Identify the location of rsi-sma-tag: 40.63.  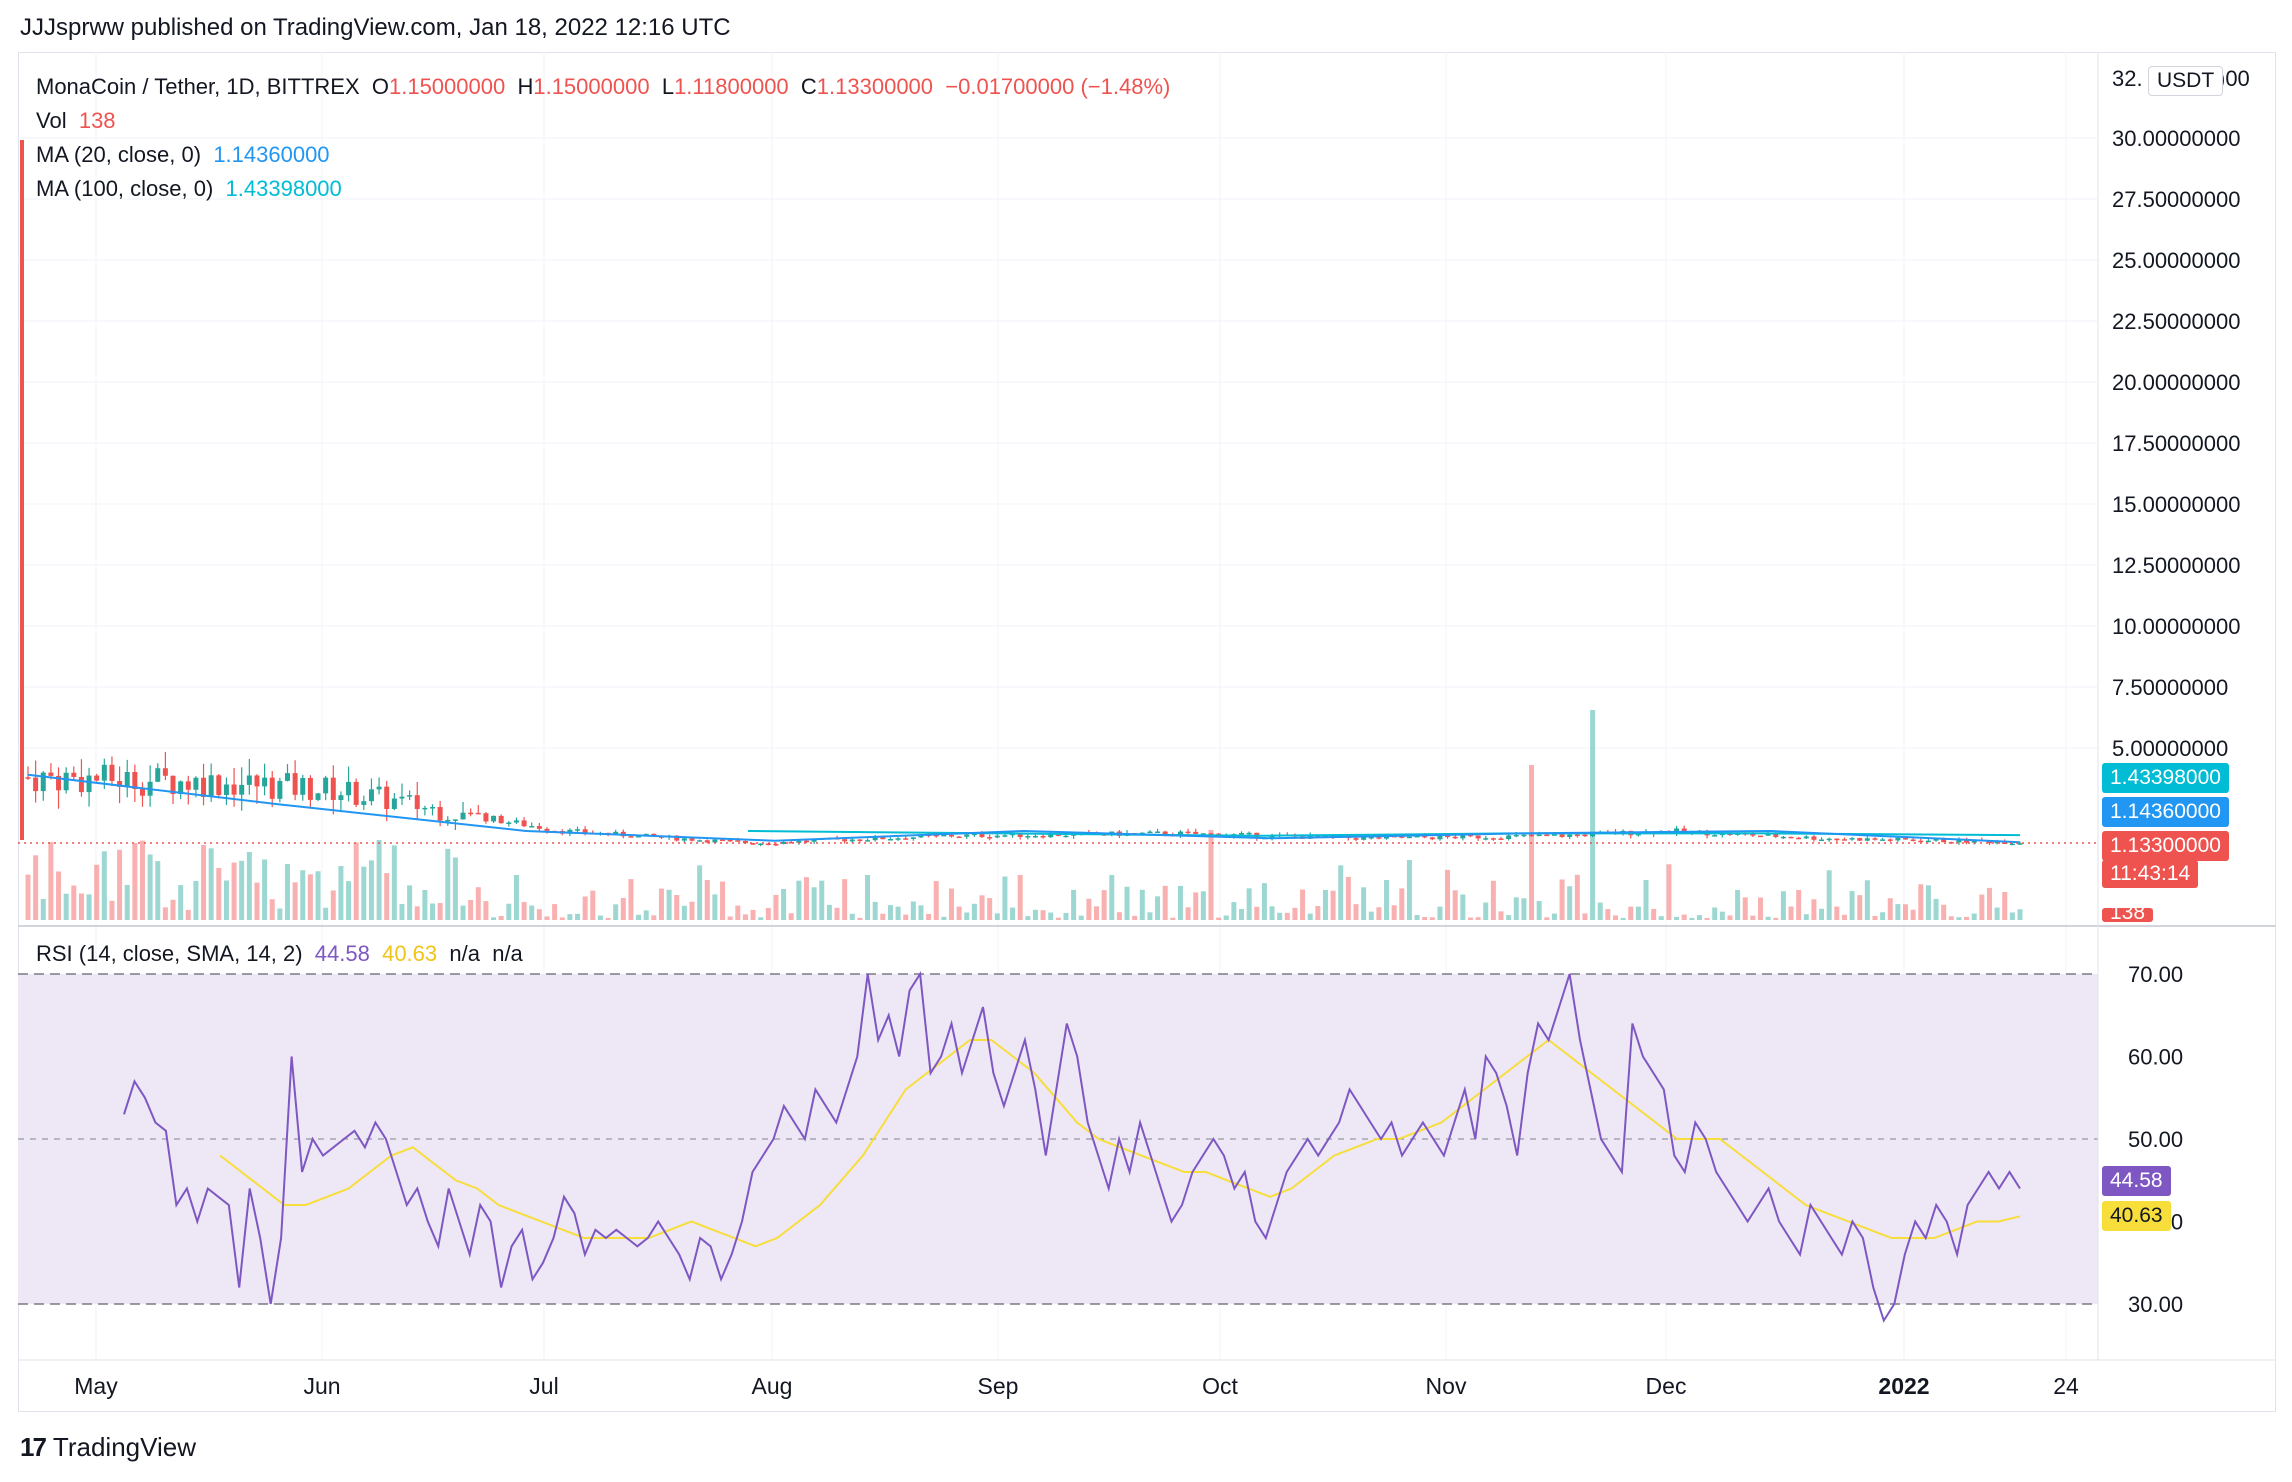
(2136, 1216).